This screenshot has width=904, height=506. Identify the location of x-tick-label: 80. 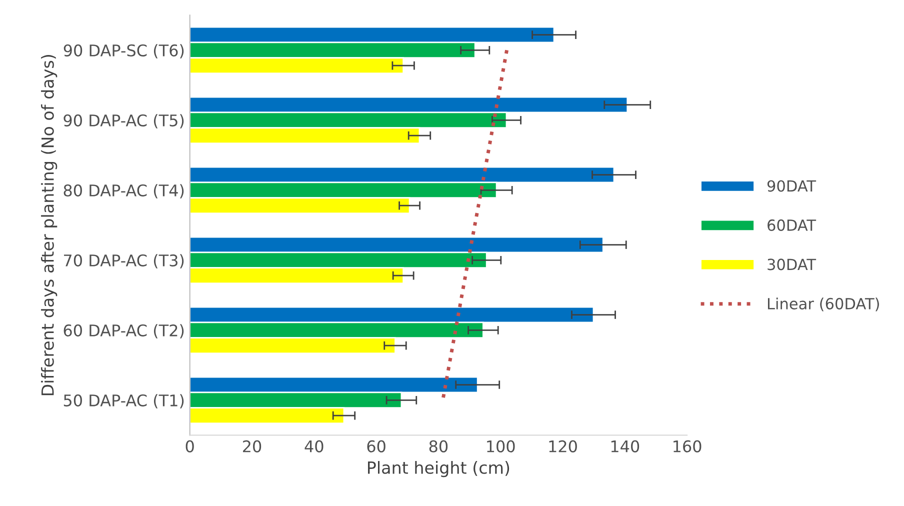
(438, 446).